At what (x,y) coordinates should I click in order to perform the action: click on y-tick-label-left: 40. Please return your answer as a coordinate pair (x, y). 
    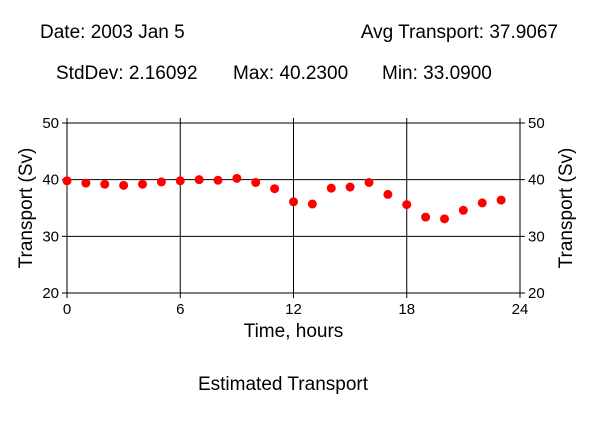
    Looking at the image, I should click on (50, 180).